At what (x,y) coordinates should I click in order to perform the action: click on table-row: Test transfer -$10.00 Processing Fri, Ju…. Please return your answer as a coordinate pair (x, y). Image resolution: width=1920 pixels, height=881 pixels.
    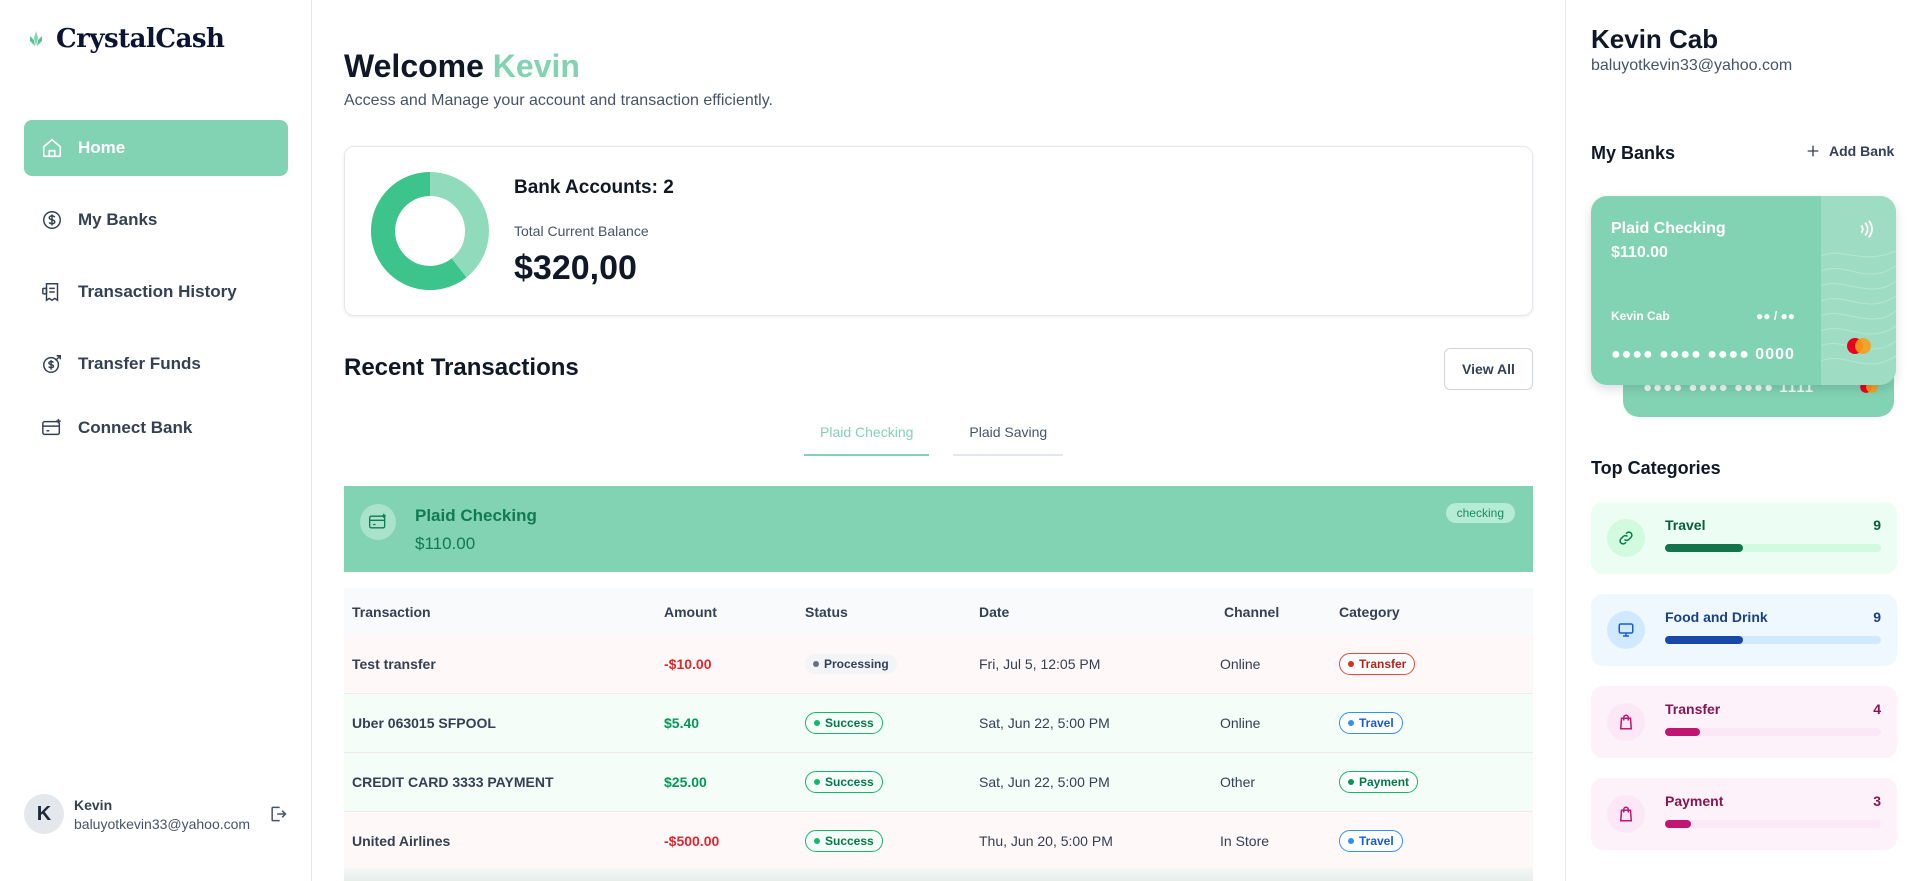
    Looking at the image, I should click on (938, 664).